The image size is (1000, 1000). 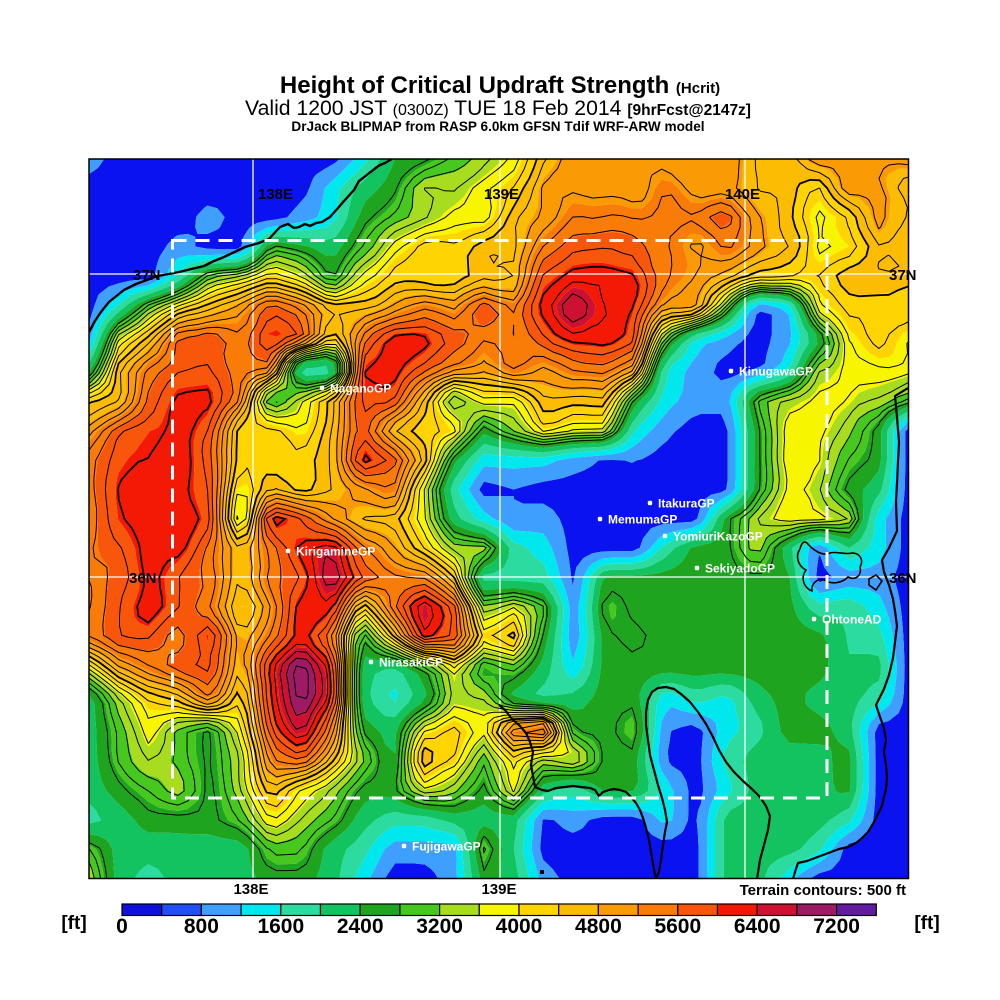 What do you see at coordinates (742, 194) in the screenshot?
I see `svg-text: 140E` at bounding box center [742, 194].